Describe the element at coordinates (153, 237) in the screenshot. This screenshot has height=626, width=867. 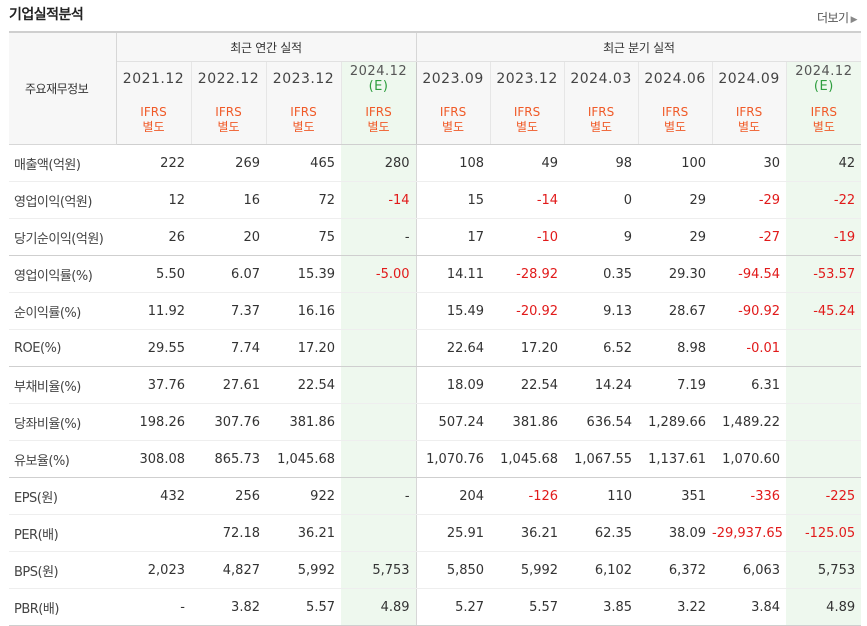
I see `table-cell: 26` at that location.